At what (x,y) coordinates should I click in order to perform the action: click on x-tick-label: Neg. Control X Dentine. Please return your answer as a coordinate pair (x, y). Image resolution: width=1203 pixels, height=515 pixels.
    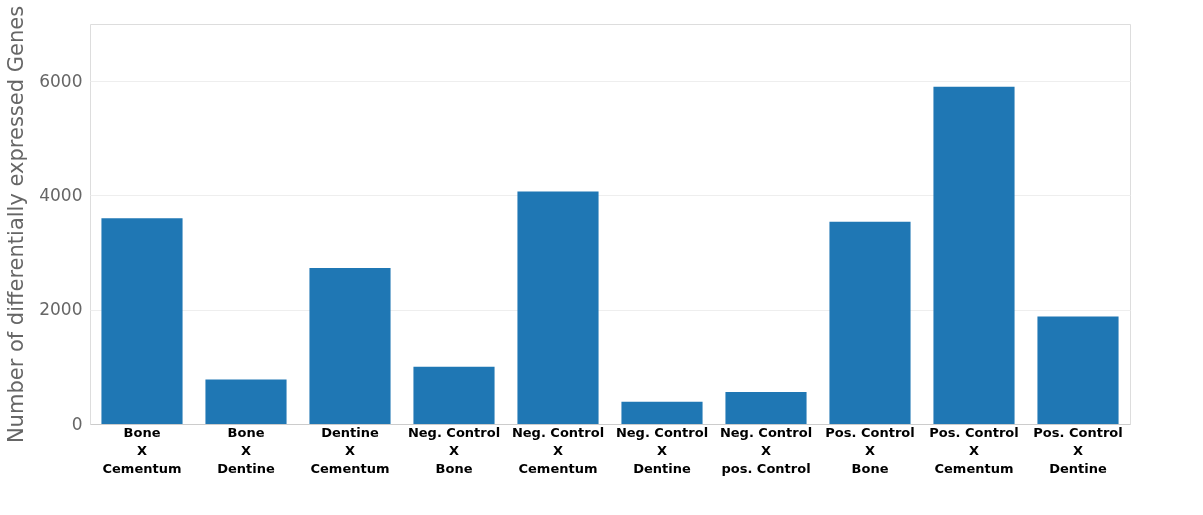
    Looking at the image, I should click on (662, 450).